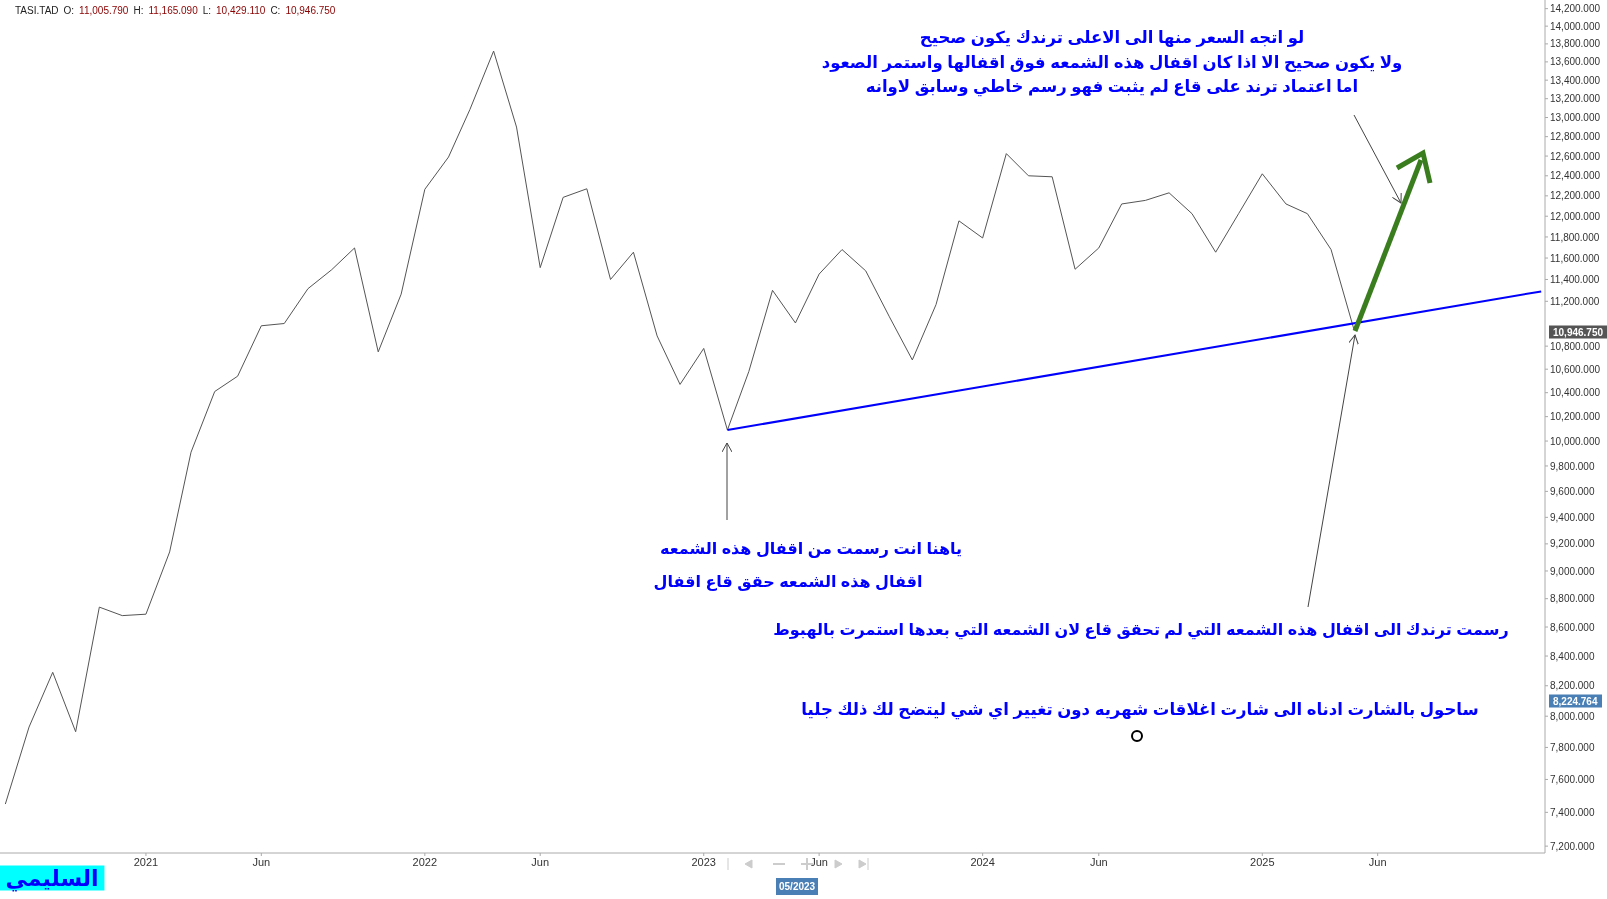 This screenshot has width=1607, height=899. Describe the element at coordinates (1575, 393) in the screenshot. I see `y-tick-label: 10,400.000` at that location.